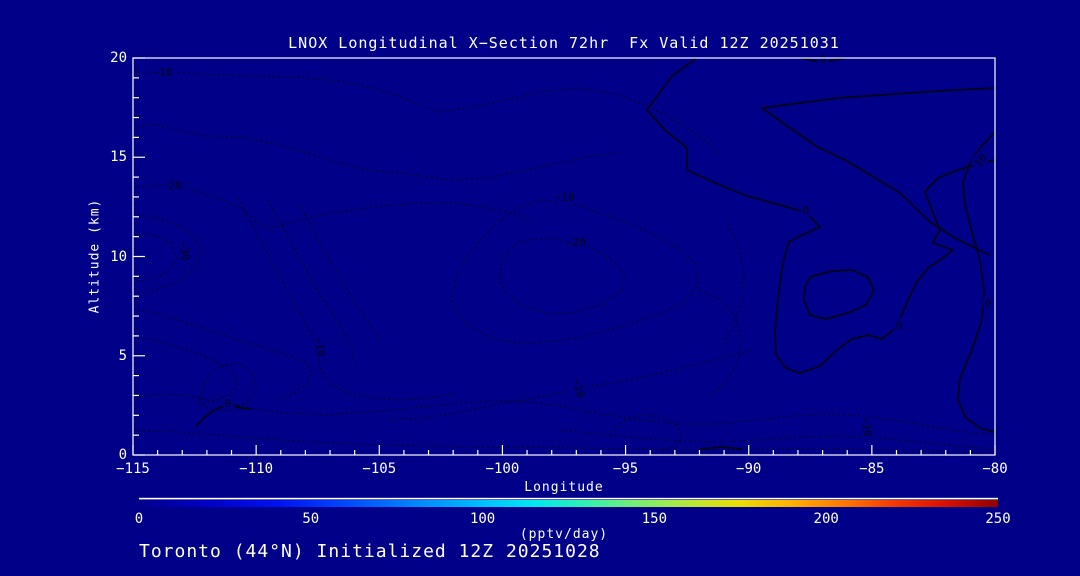  What do you see at coordinates (980, 160) in the screenshot?
I see `contour-label: 10` at bounding box center [980, 160].